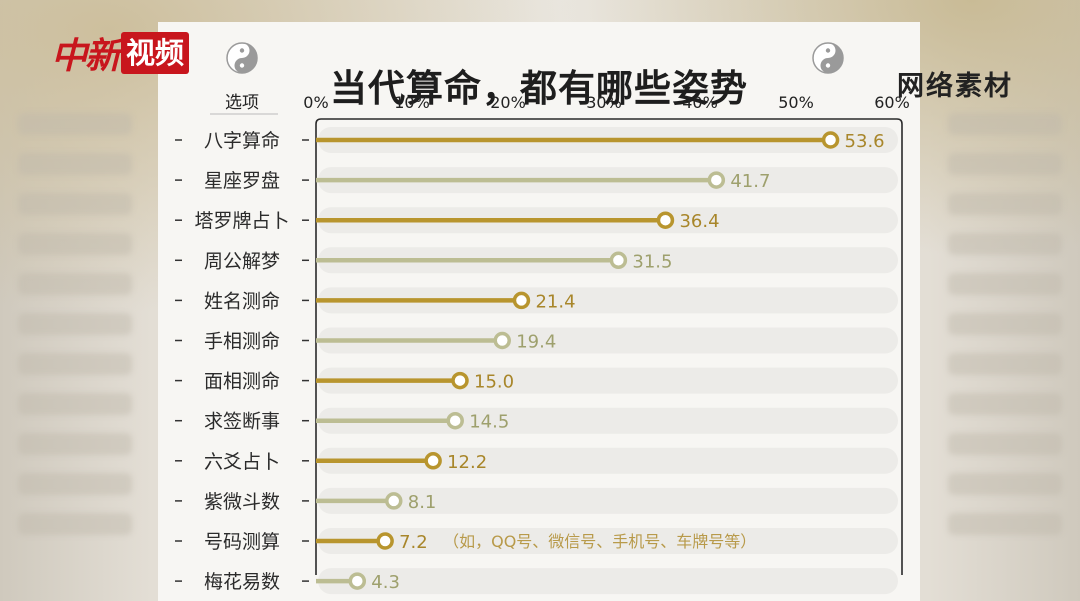 Image resolution: width=1080 pixels, height=601 pixels. What do you see at coordinates (467, 462) in the screenshot?
I see `value-label: 12.2` at bounding box center [467, 462].